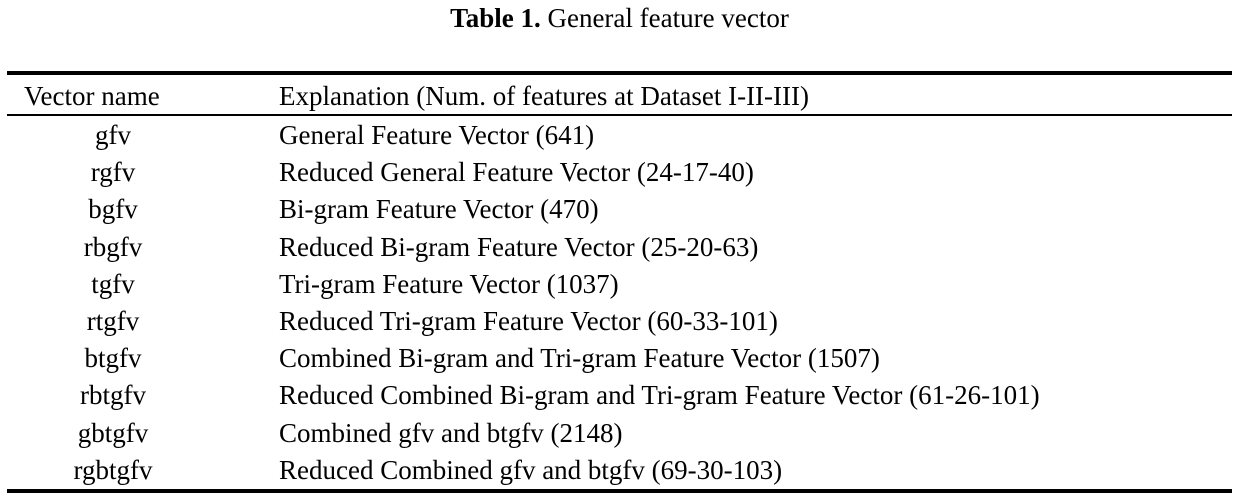 This screenshot has height=500, width=1239. Describe the element at coordinates (449, 283) in the screenshot. I see `explanation-cell: Tri-gram Feature Vector (1037)` at that location.